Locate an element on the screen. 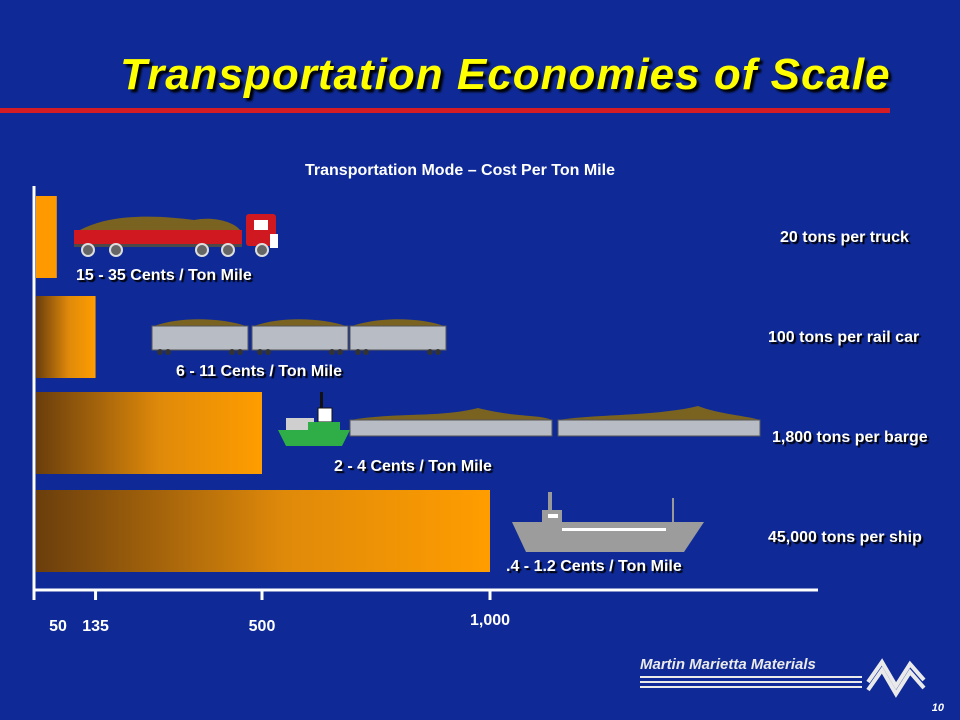 The height and width of the screenshot is (720, 960). bar-ship is located at coordinates (263, 531).